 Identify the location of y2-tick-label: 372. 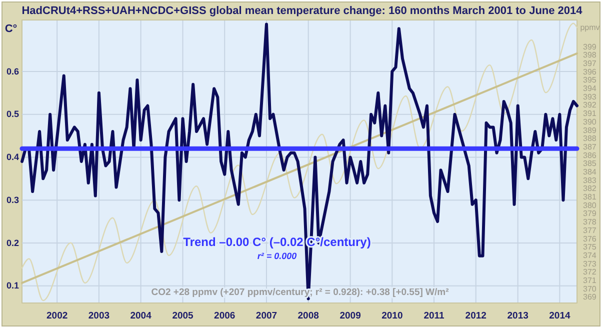
(590, 272).